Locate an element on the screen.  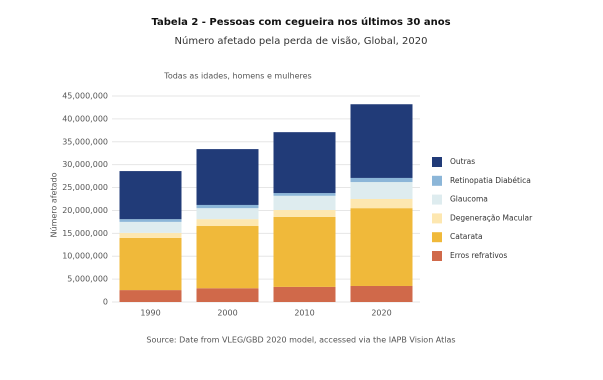
legend-label: Degeneração Macular is located at coordinates (491, 217).